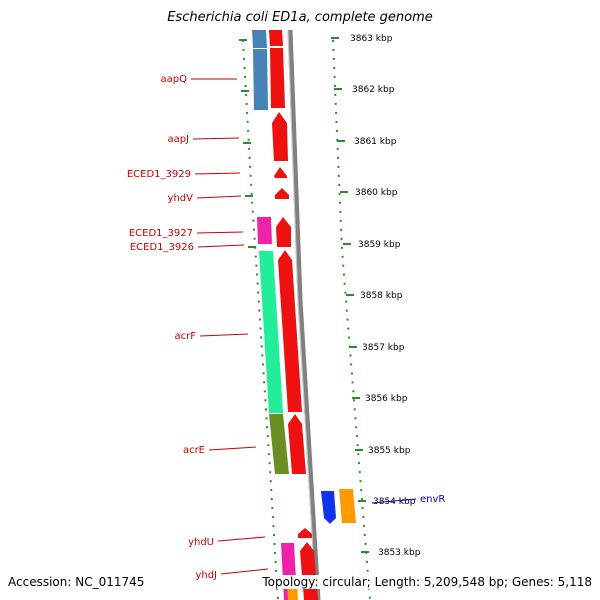  I want to click on leader-line-yhdu, so click(241, 539).